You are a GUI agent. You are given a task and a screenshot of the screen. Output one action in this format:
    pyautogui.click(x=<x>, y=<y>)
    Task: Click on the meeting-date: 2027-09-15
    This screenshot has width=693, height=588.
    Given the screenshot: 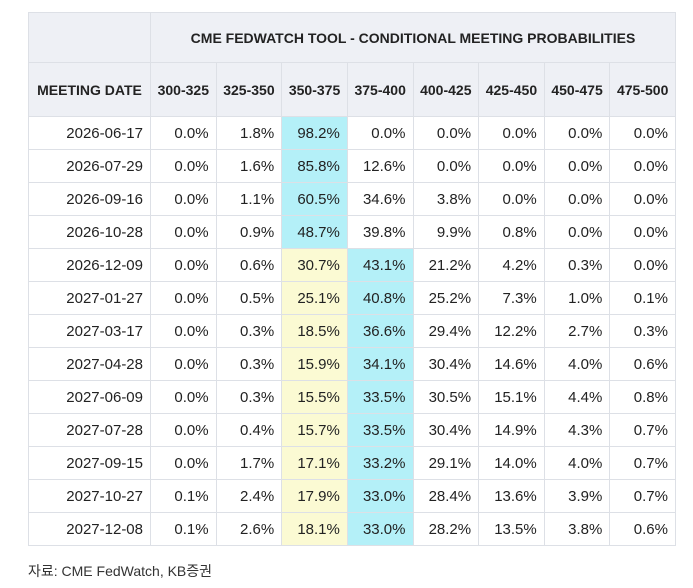 What is the action you would take?
    pyautogui.click(x=89, y=463)
    